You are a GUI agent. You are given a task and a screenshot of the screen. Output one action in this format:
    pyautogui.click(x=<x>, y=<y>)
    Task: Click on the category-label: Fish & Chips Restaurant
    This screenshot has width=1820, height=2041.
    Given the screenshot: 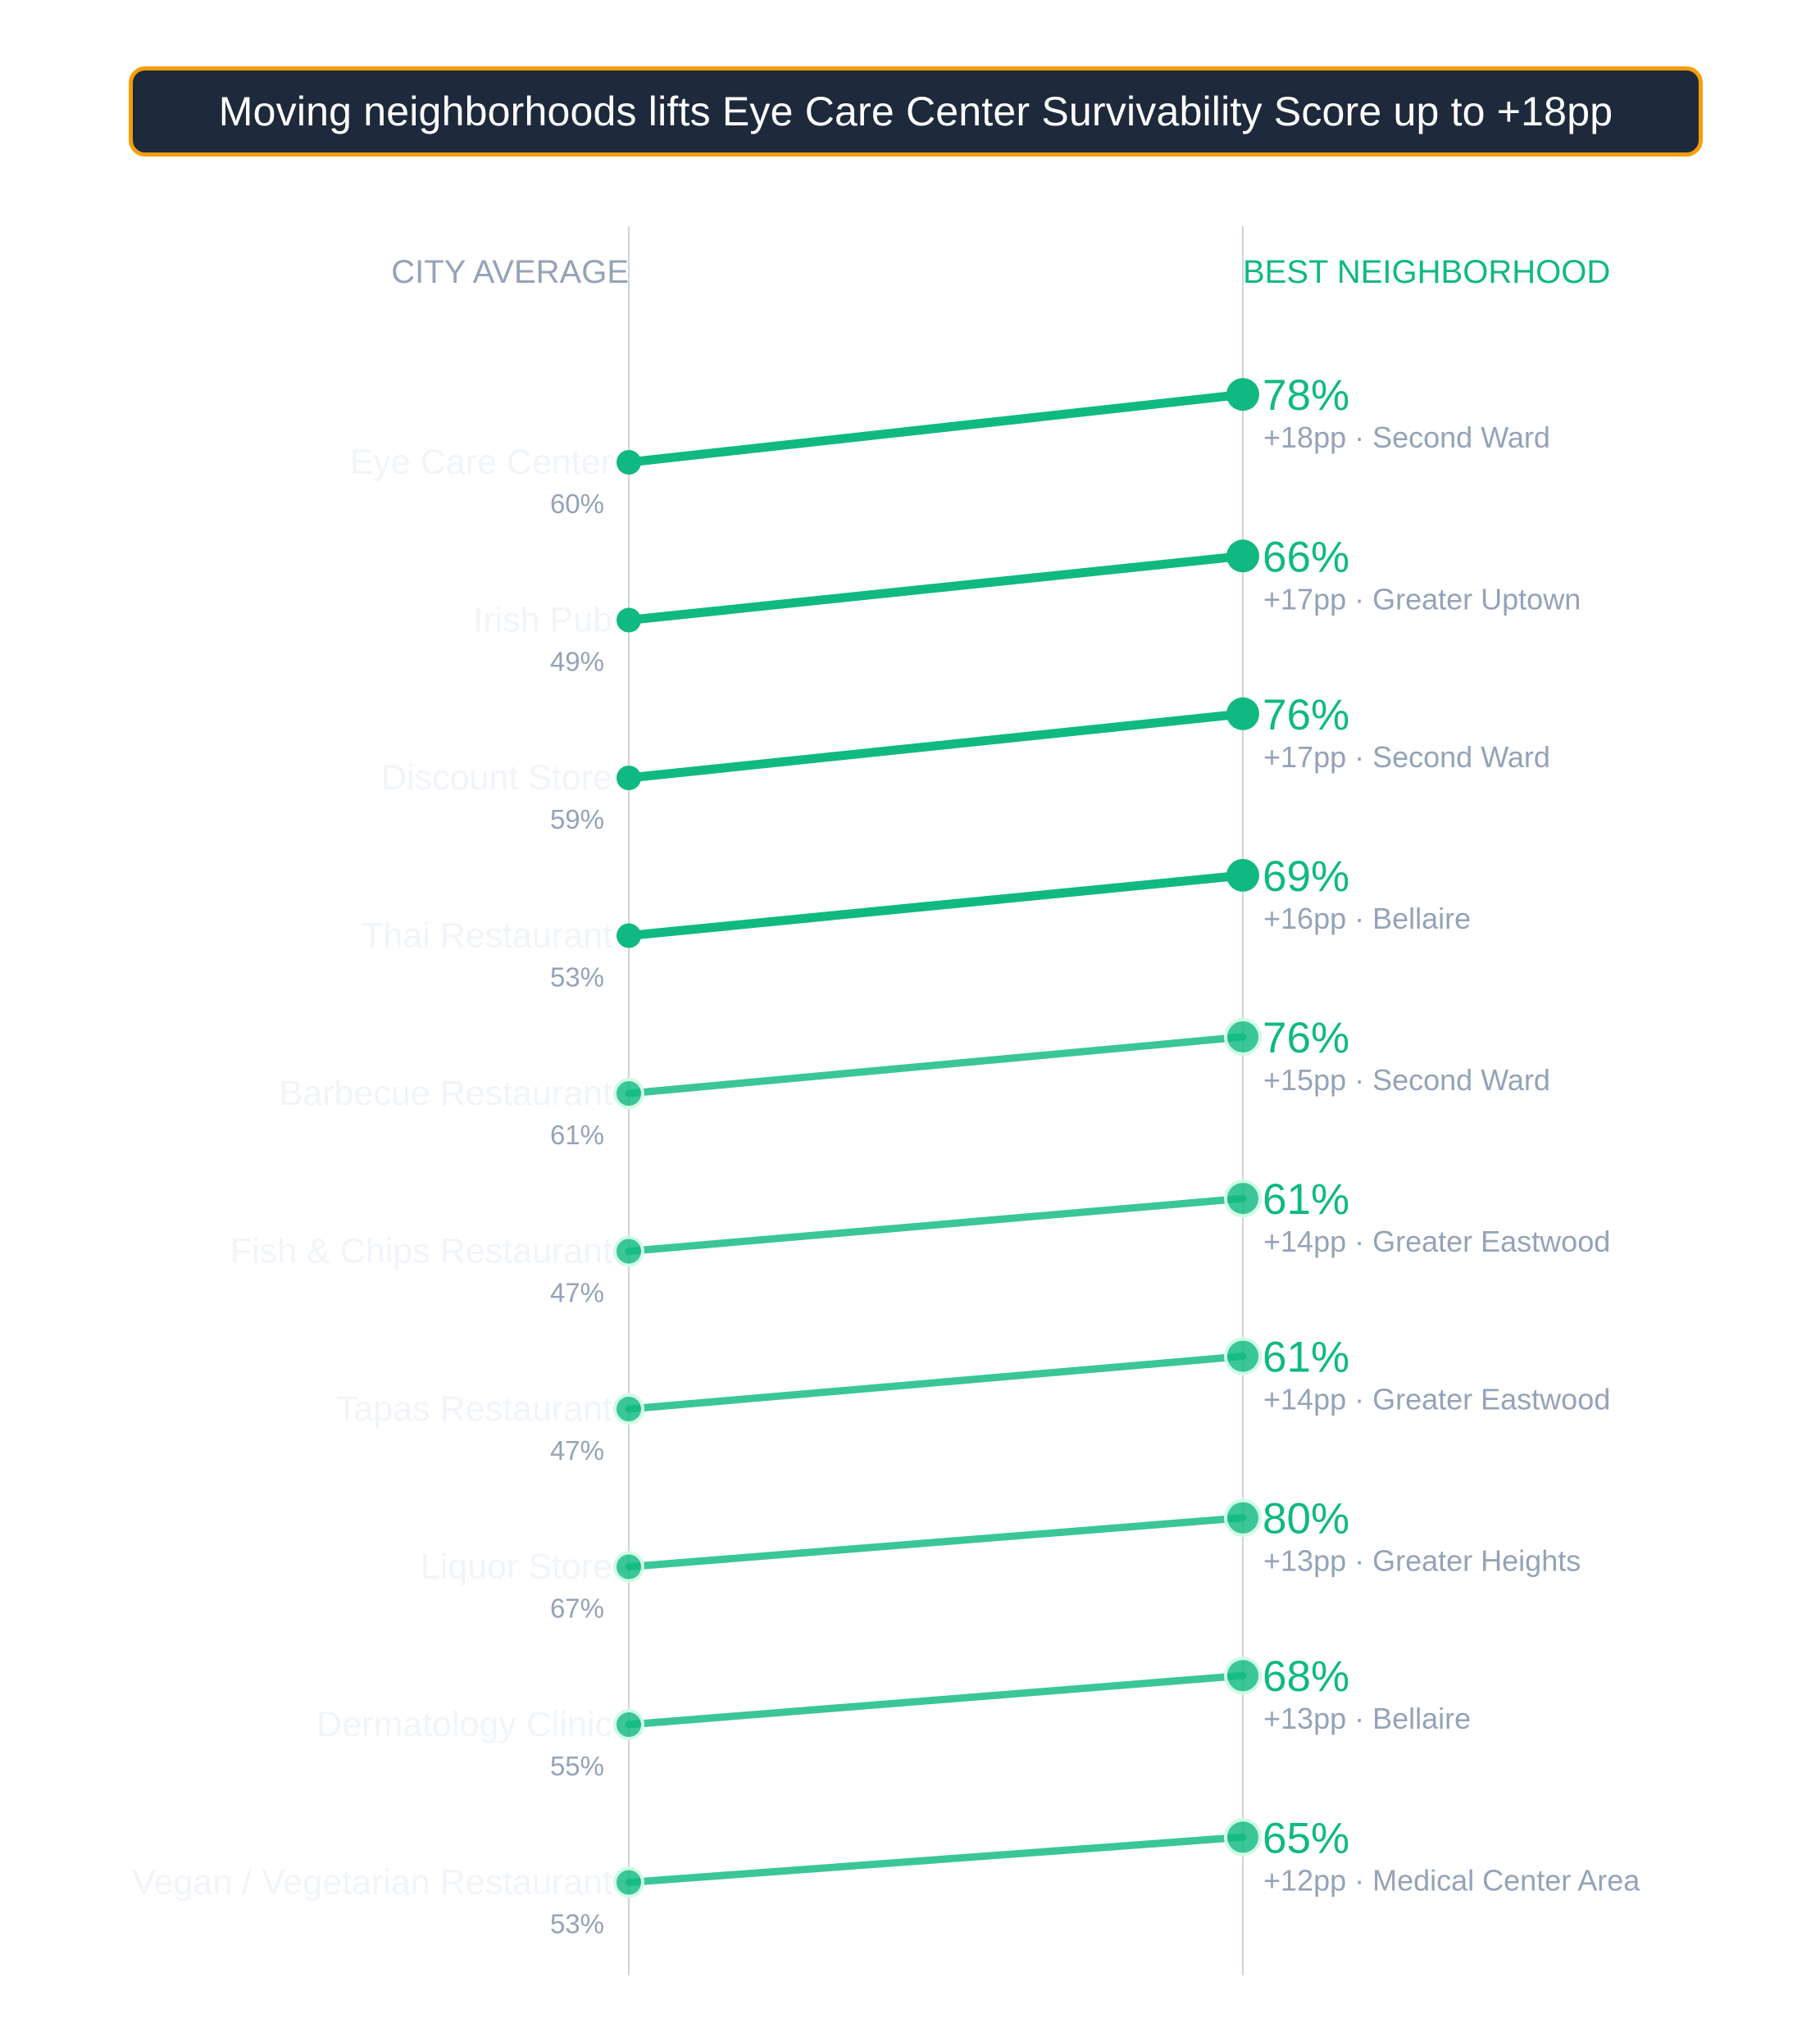 What is the action you would take?
    pyautogui.click(x=421, y=1251)
    